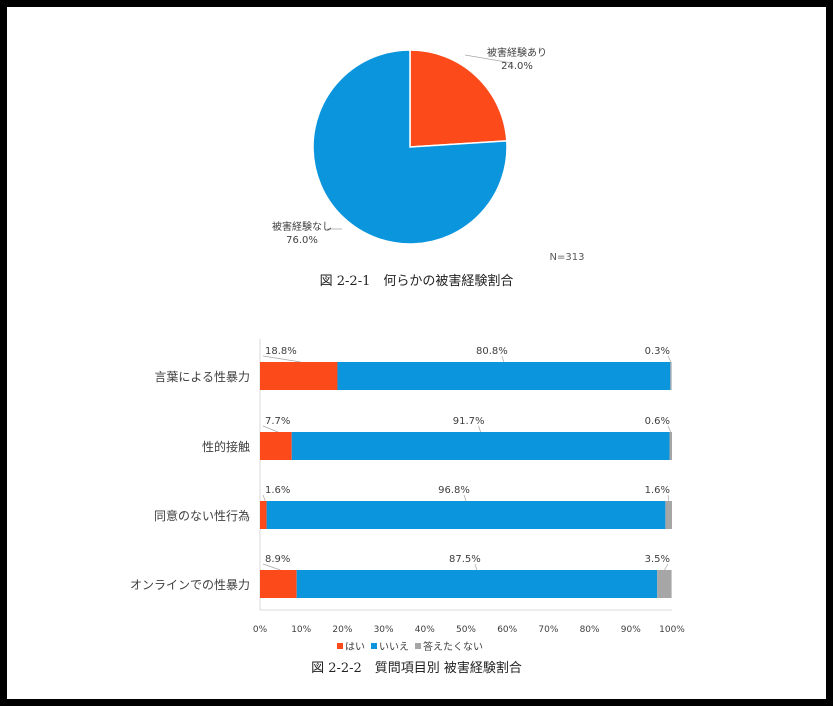 The width and height of the screenshot is (833, 706). What do you see at coordinates (301, 630) in the screenshot?
I see `x-tick-label: 10%` at bounding box center [301, 630].